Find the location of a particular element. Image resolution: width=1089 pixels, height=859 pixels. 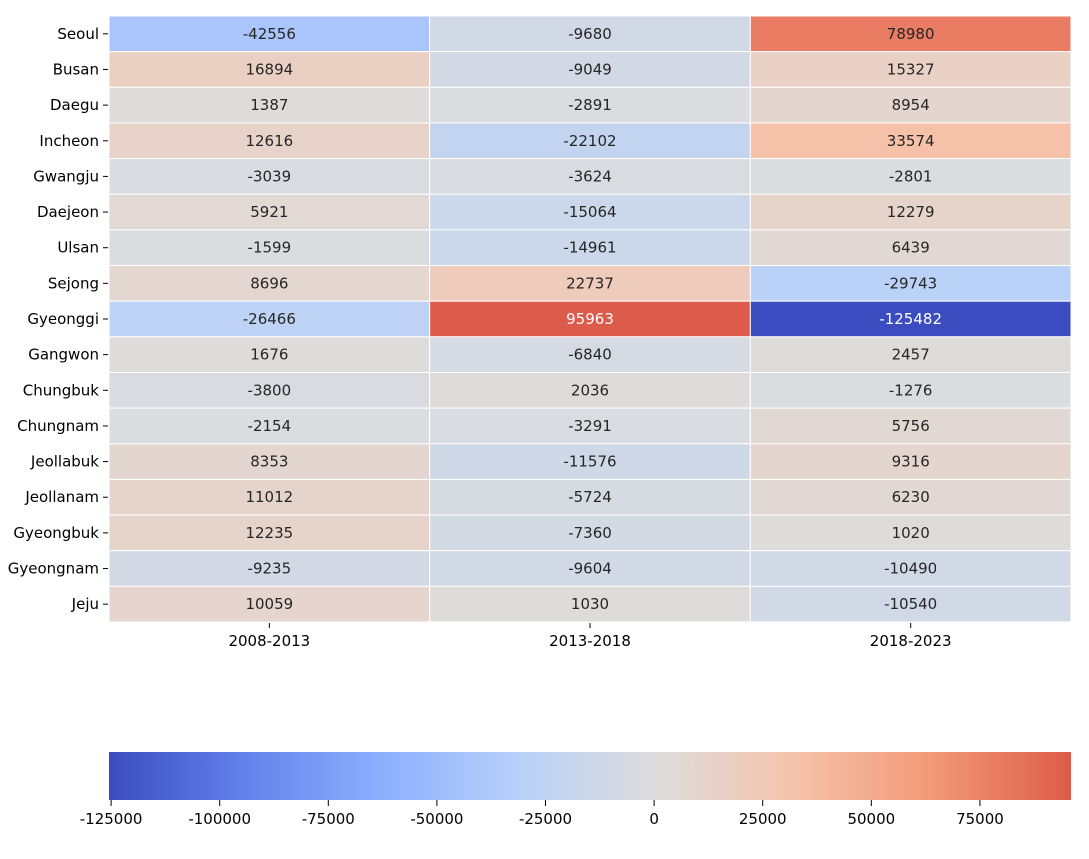

colorbar-tick-label: 50000 is located at coordinates (871, 819).